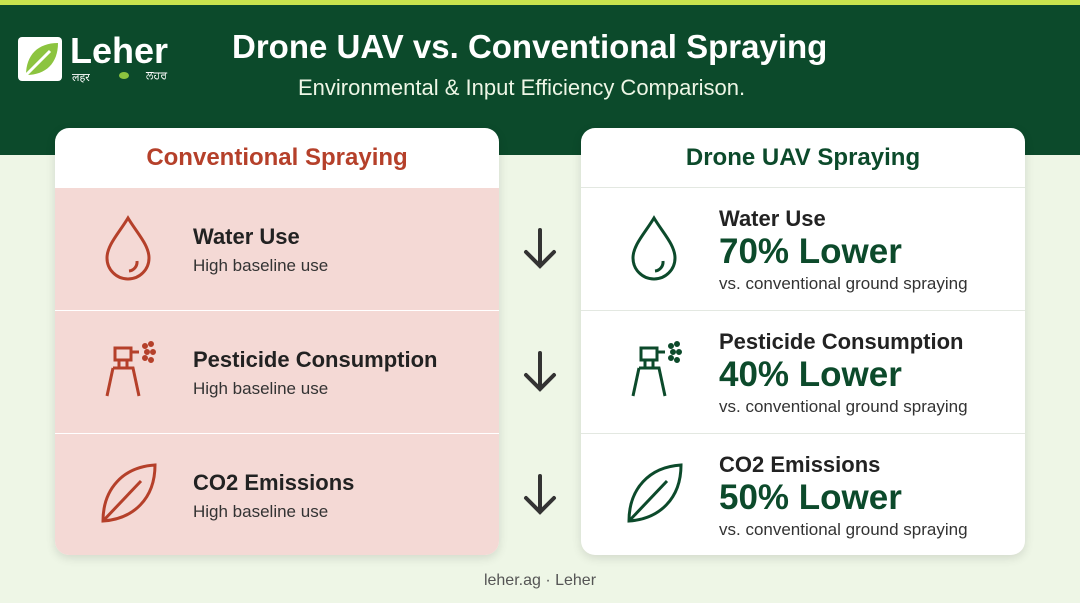  I want to click on logo-sub: ਲਹਰ, so click(157, 76).